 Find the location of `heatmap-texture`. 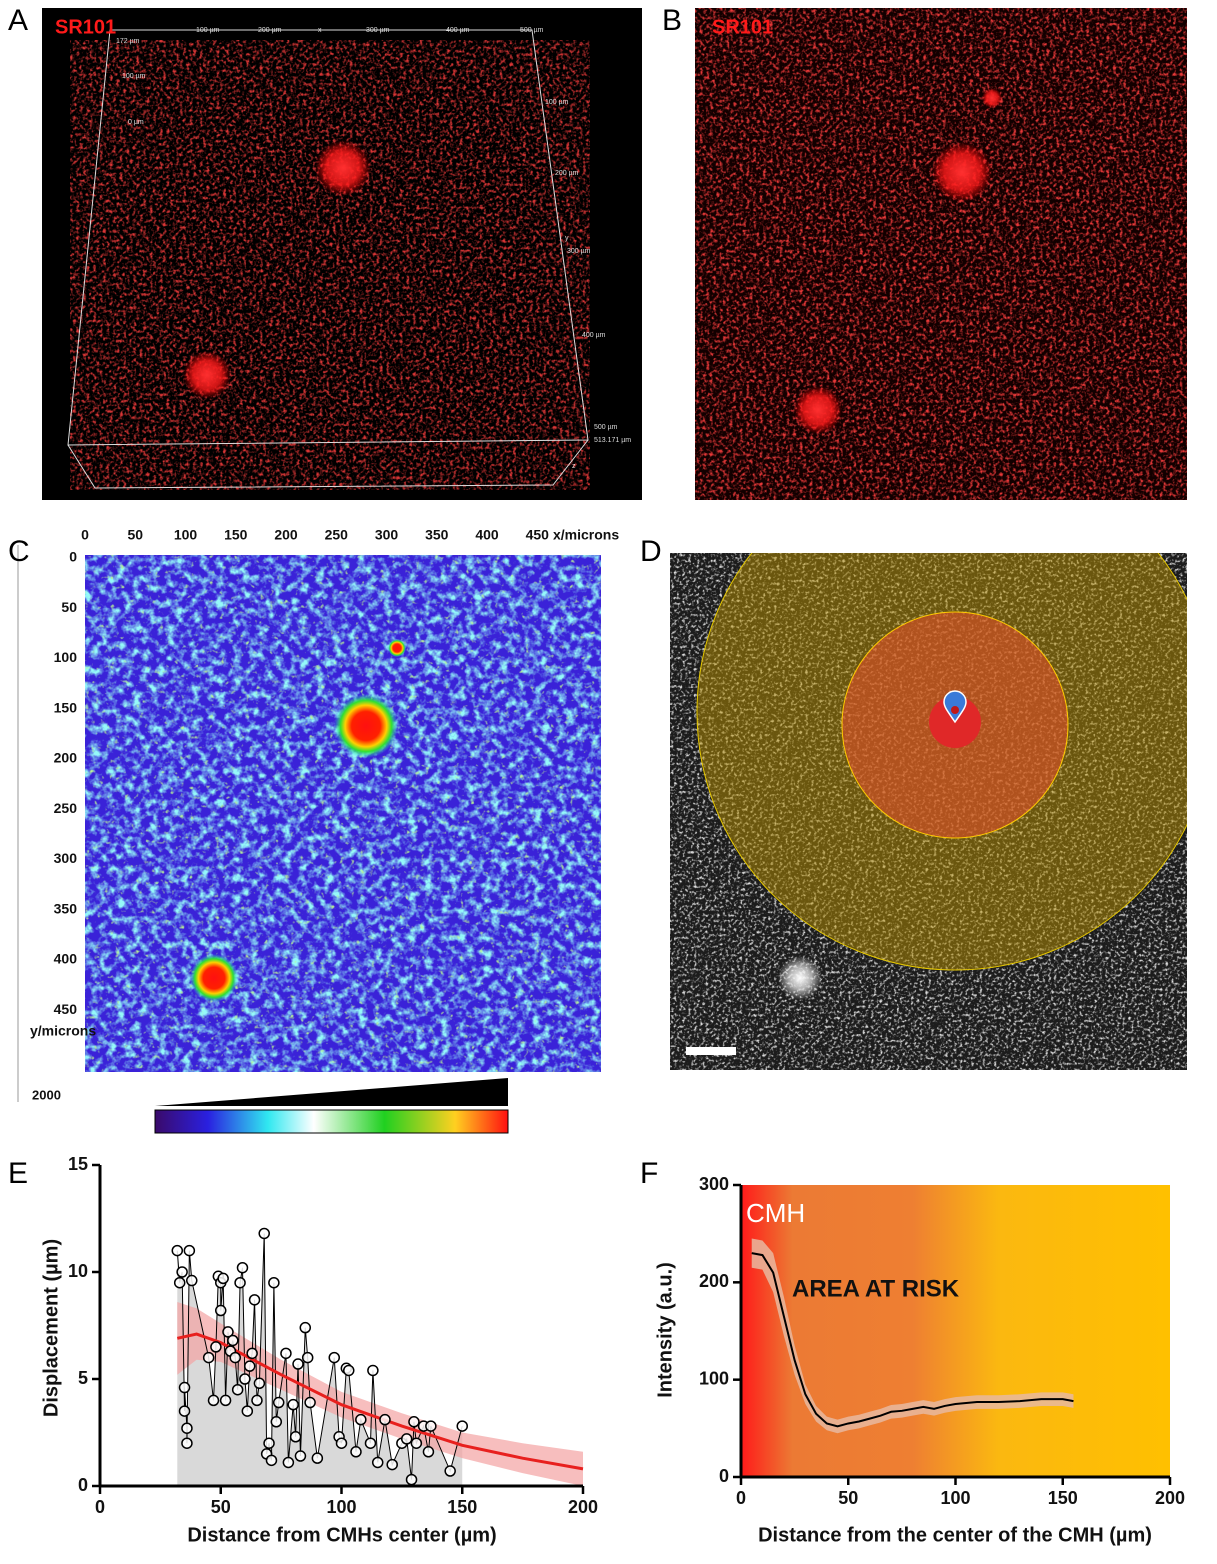

heatmap-texture is located at coordinates (343, 813).